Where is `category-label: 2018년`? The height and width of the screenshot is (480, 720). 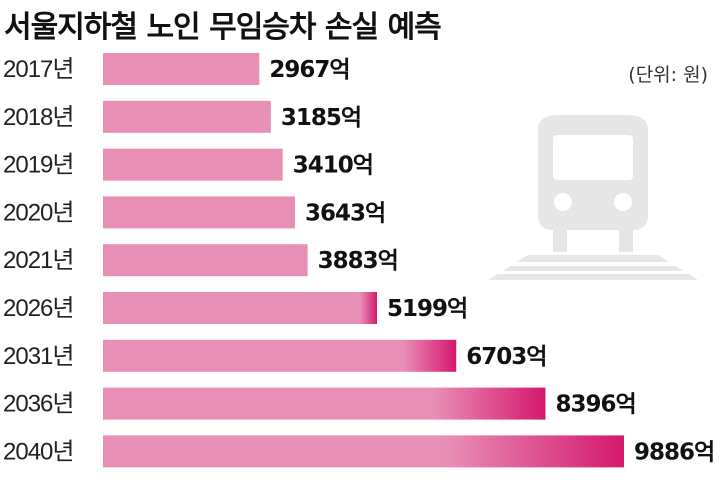
category-label: 2018년 is located at coordinates (38, 117).